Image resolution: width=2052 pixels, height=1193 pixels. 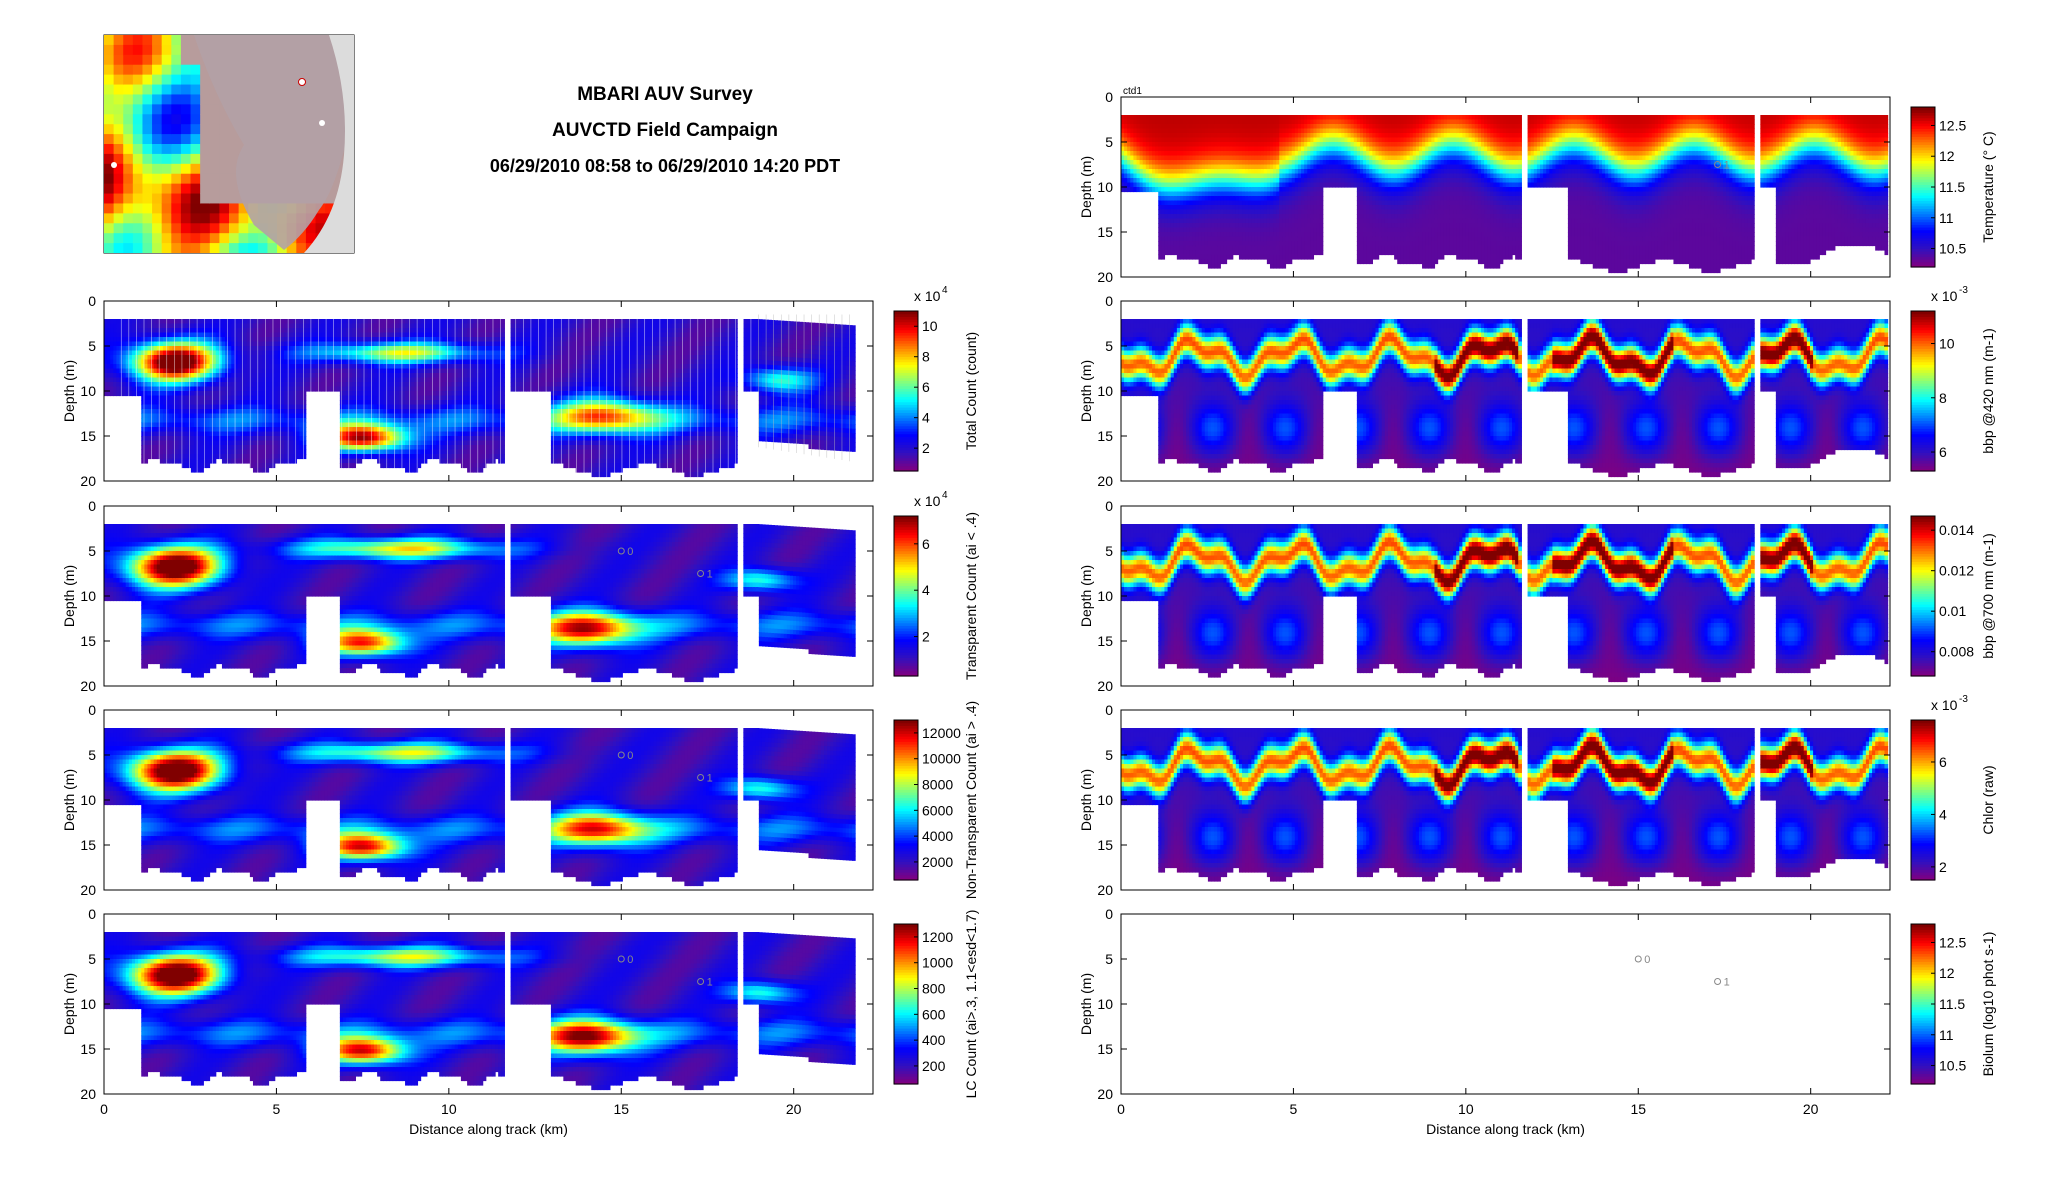 What do you see at coordinates (937, 810) in the screenshot?
I see `colorbar-tick-label: 6000` at bounding box center [937, 810].